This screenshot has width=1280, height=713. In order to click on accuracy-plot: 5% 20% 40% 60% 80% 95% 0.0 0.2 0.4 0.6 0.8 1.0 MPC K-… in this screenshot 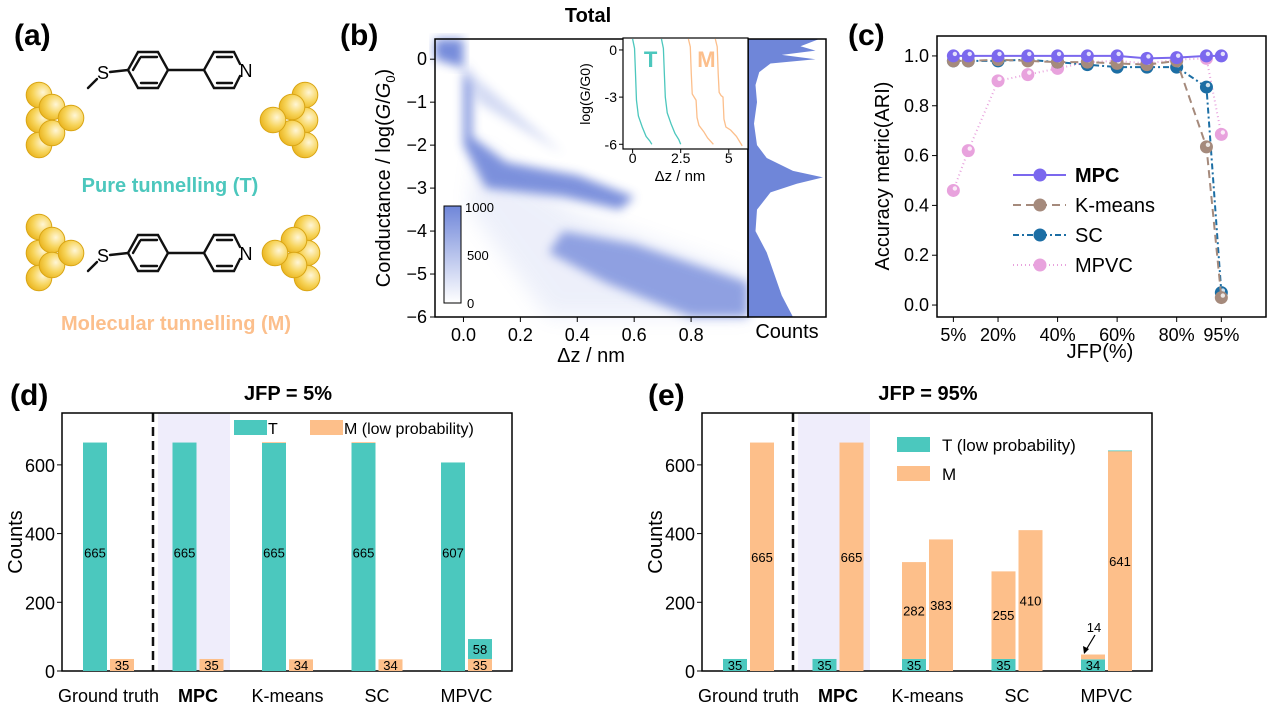, I will do `click(1071, 195)`.